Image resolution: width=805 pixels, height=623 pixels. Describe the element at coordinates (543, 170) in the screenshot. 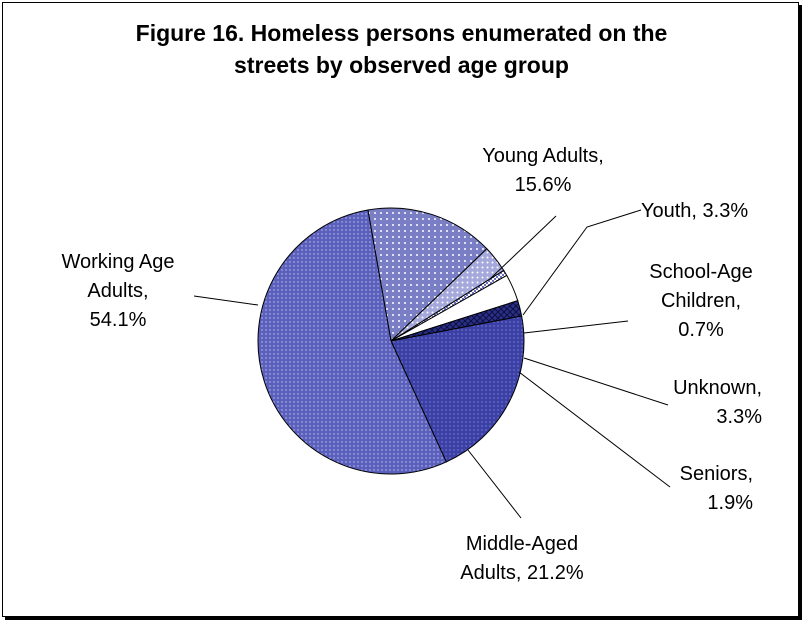

I see `slice-label-young-adults: Young Adults, 15.6%` at that location.